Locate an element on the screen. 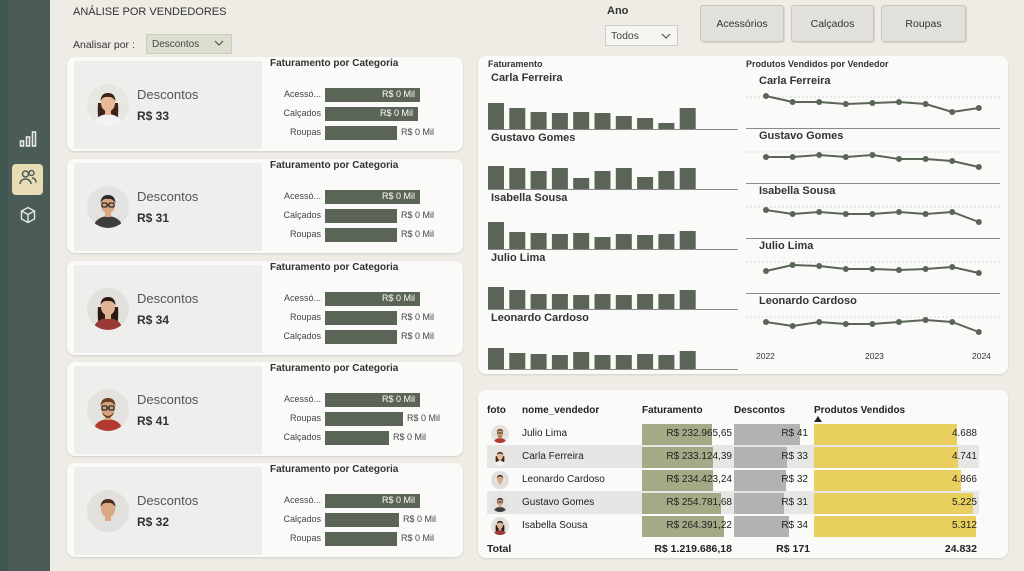 The image size is (1024, 571). col-faturamento: Faturamento is located at coordinates (672, 410).